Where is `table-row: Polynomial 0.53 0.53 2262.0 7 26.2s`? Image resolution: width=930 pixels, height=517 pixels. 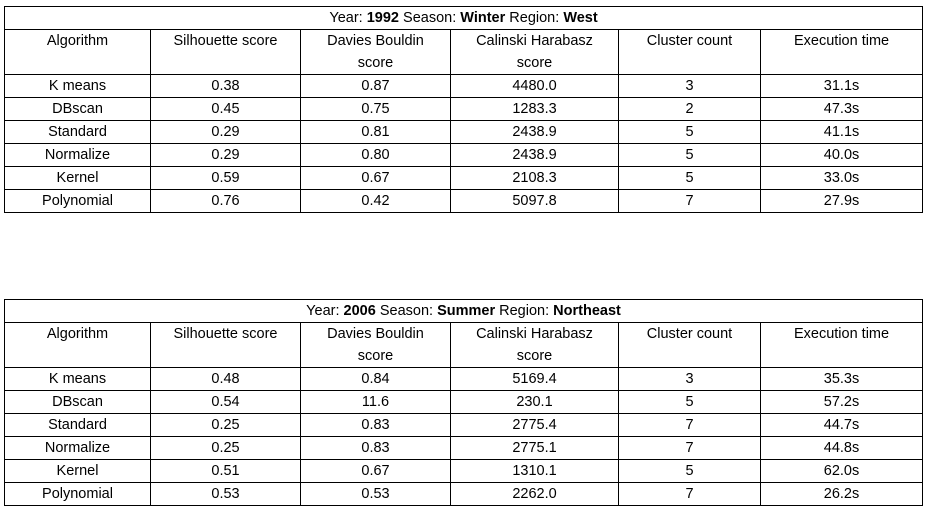 table-row: Polynomial 0.53 0.53 2262.0 7 26.2s is located at coordinates (464, 494).